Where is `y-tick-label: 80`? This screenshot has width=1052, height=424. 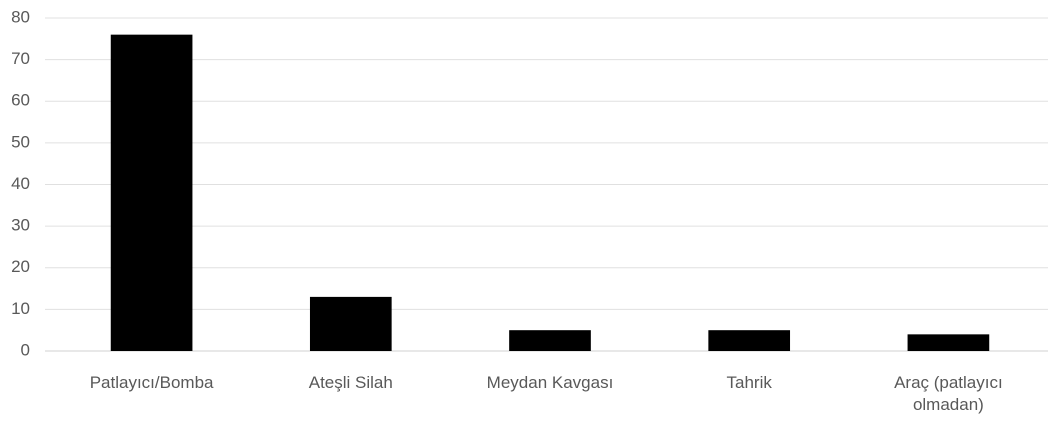 y-tick-label: 80 is located at coordinates (20, 16).